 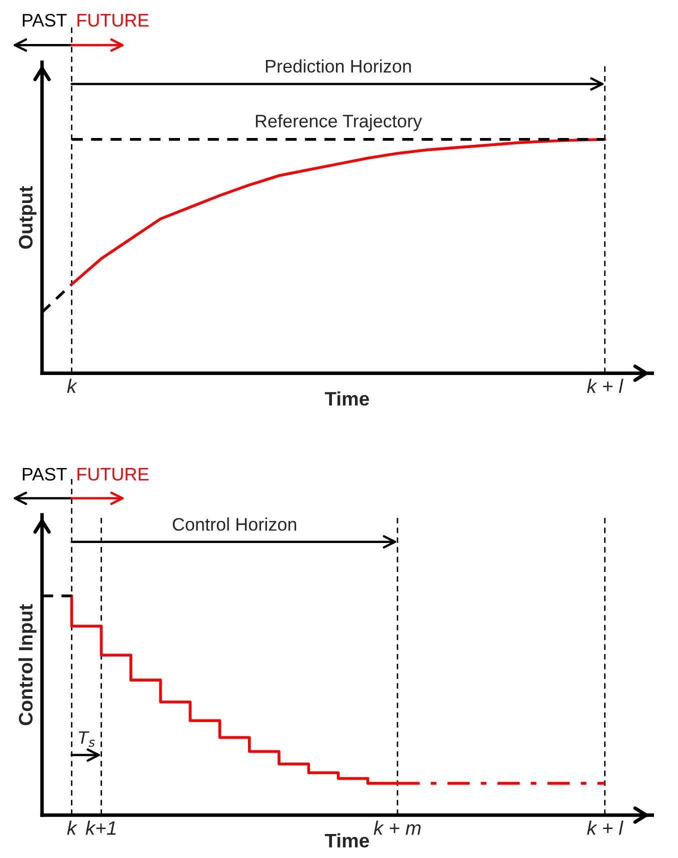 What do you see at coordinates (86, 739) in the screenshot?
I see `annotation: T$_{s}$` at bounding box center [86, 739].